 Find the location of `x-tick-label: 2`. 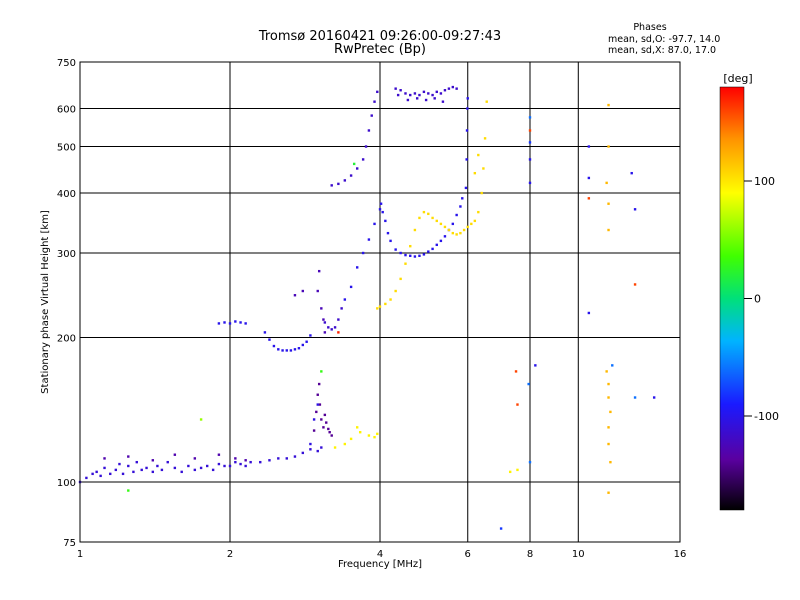

x-tick-label: 2 is located at coordinates (230, 554).